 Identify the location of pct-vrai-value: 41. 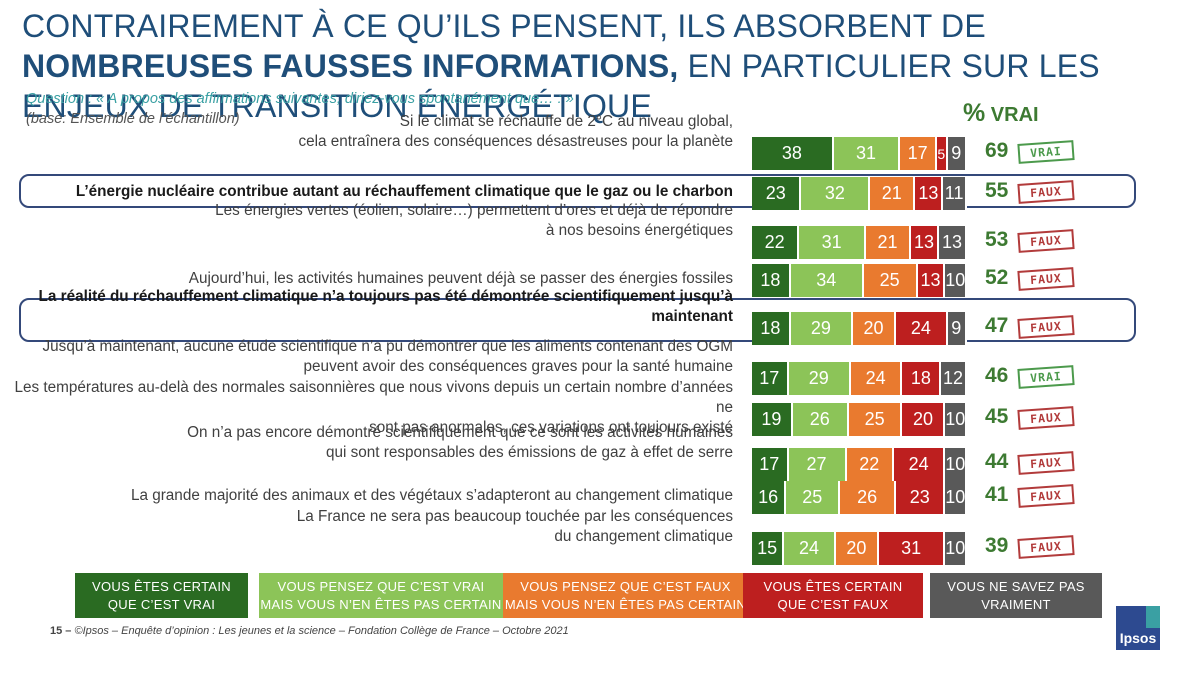
(997, 494).